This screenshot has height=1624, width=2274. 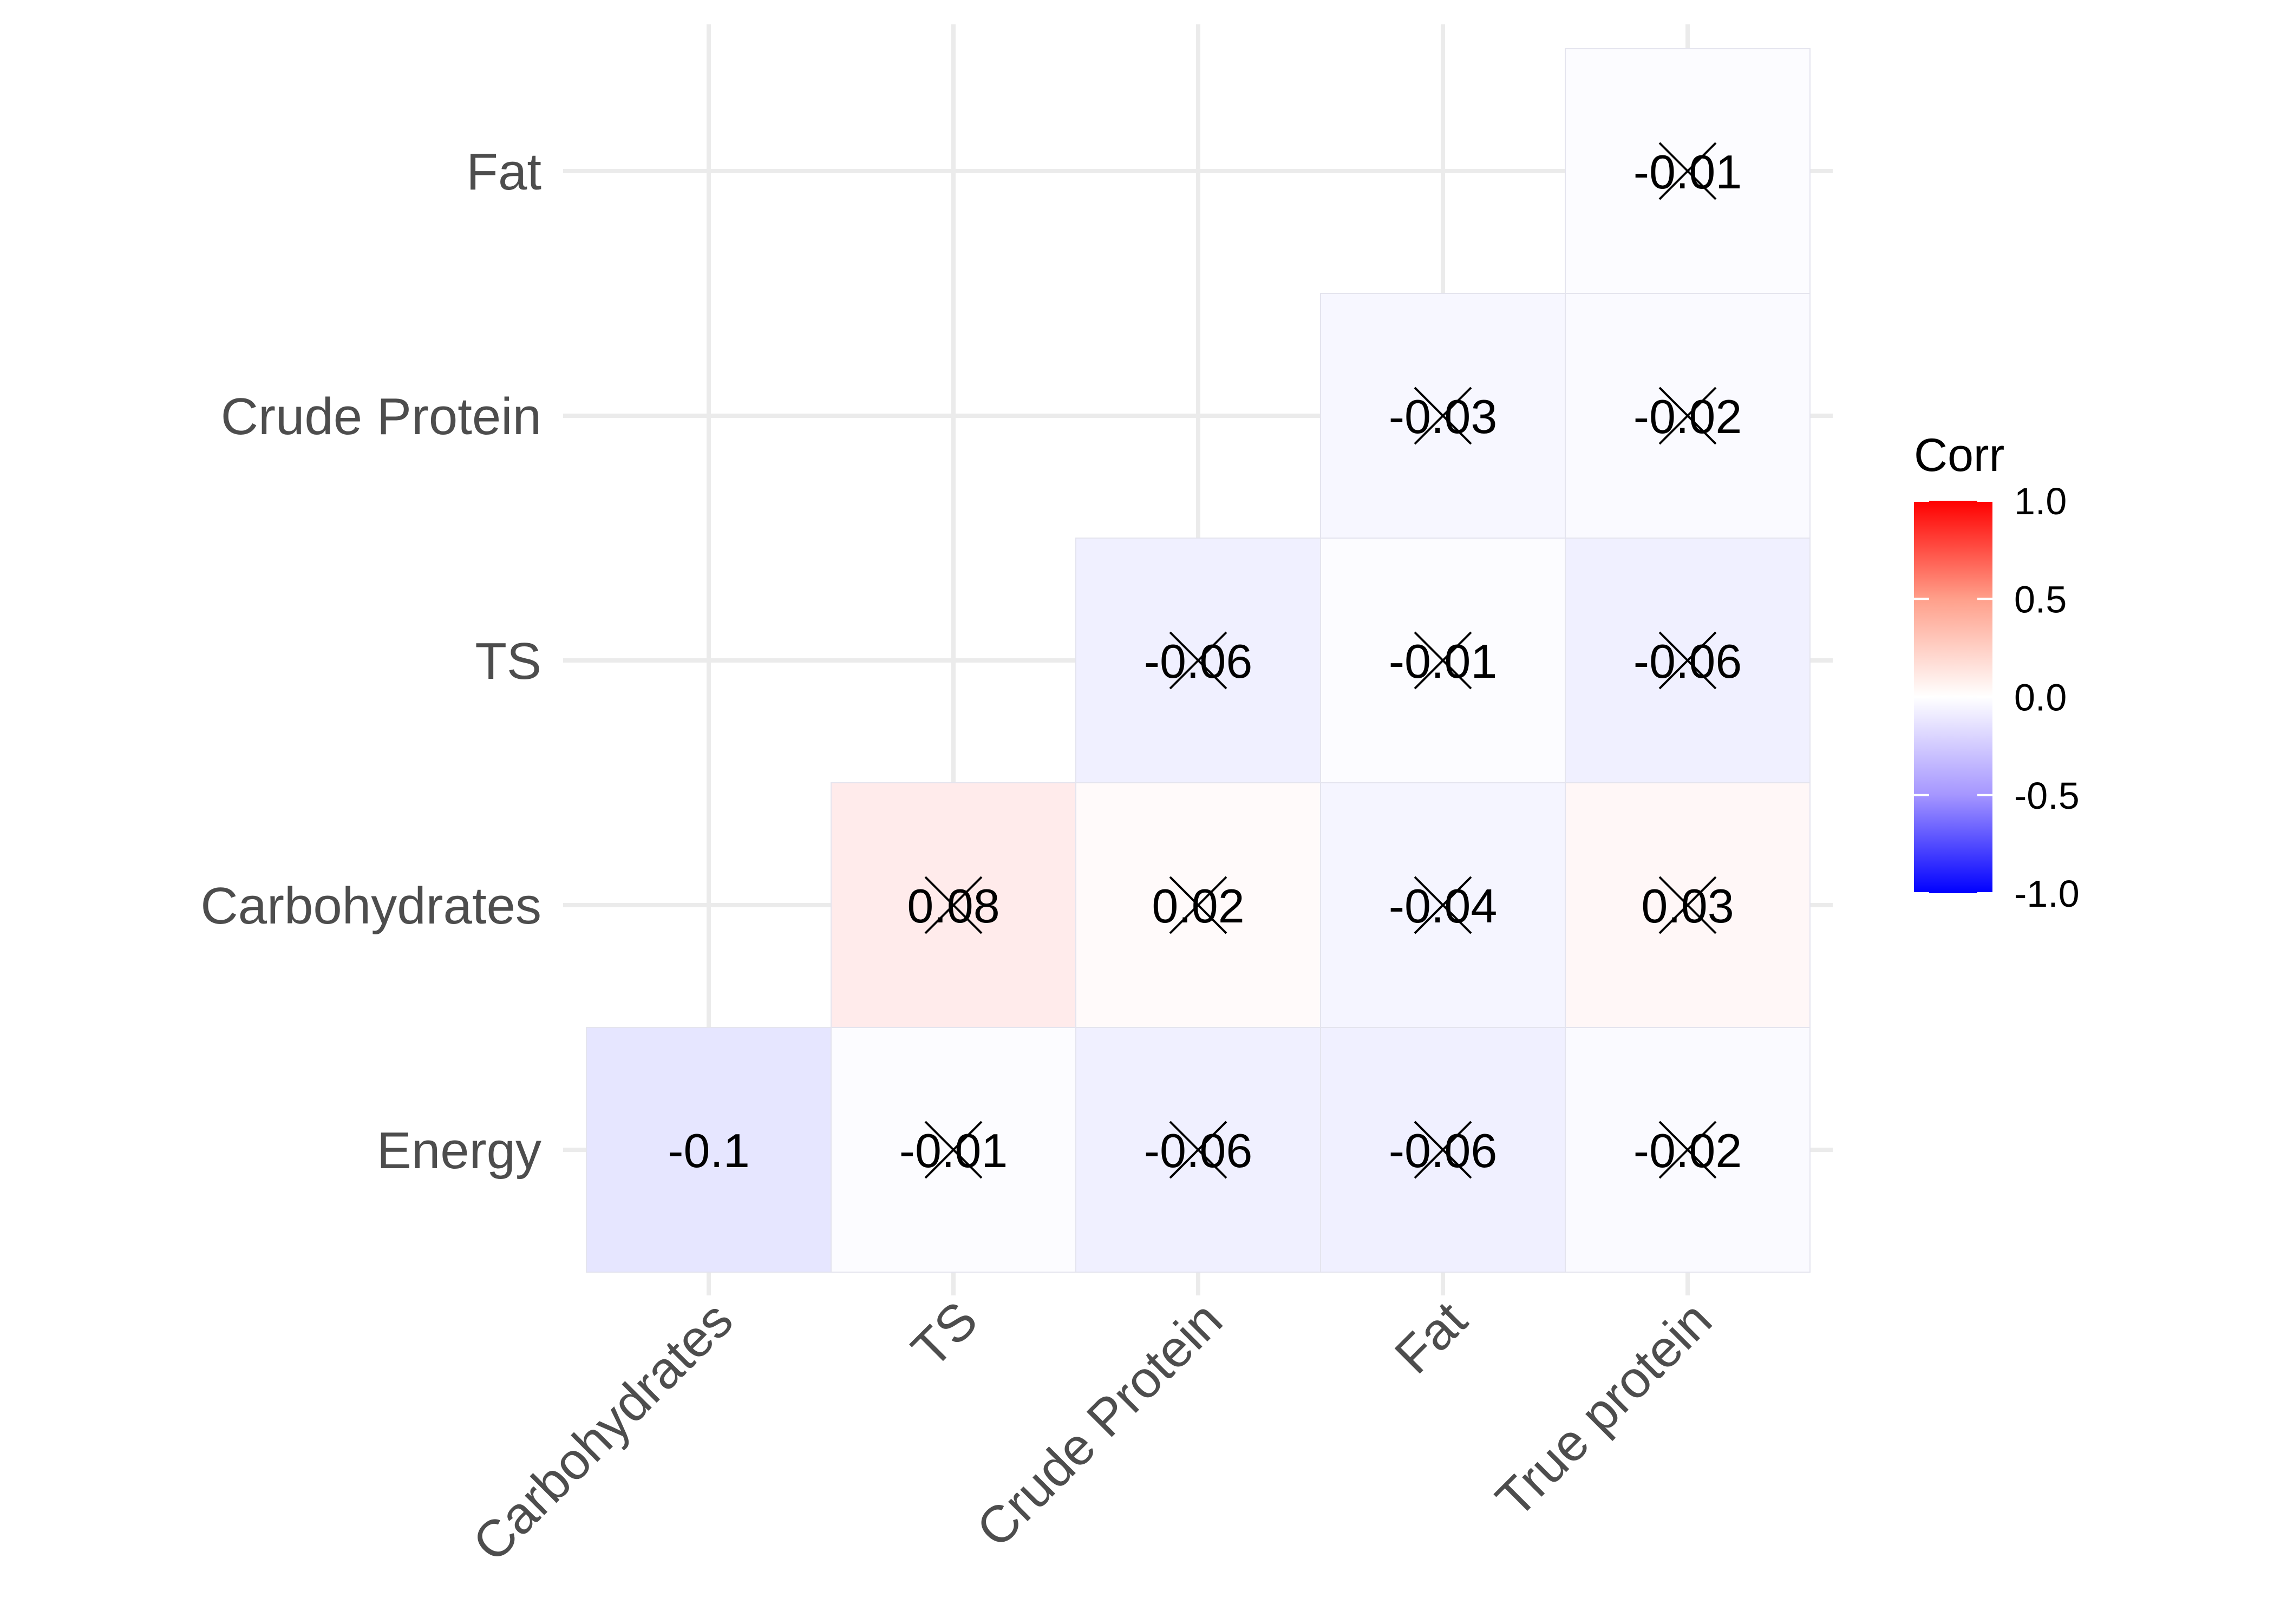 I want to click on y-tick-label: Carbohydrates, so click(x=370, y=906).